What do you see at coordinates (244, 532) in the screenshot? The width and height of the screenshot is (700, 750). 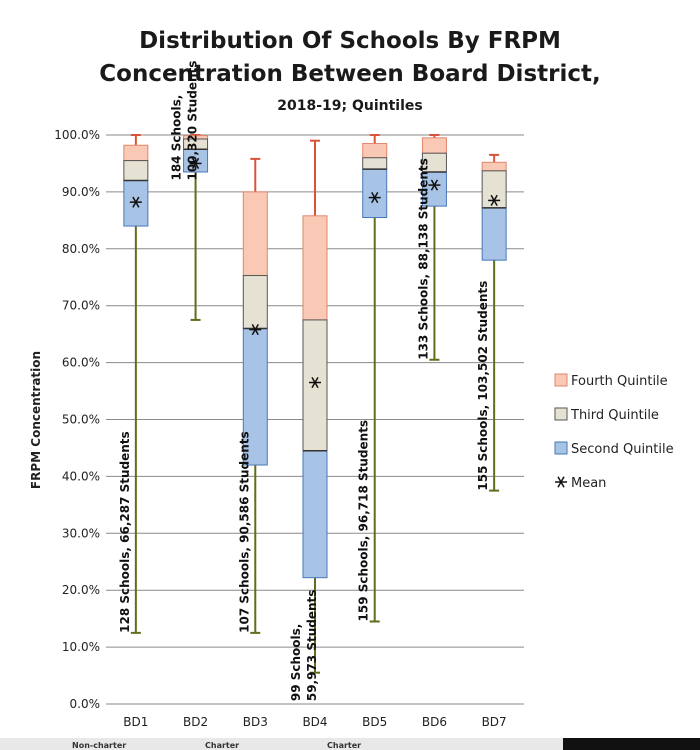 I see `box-label: 107 Schools, 90,586 Students` at bounding box center [244, 532].